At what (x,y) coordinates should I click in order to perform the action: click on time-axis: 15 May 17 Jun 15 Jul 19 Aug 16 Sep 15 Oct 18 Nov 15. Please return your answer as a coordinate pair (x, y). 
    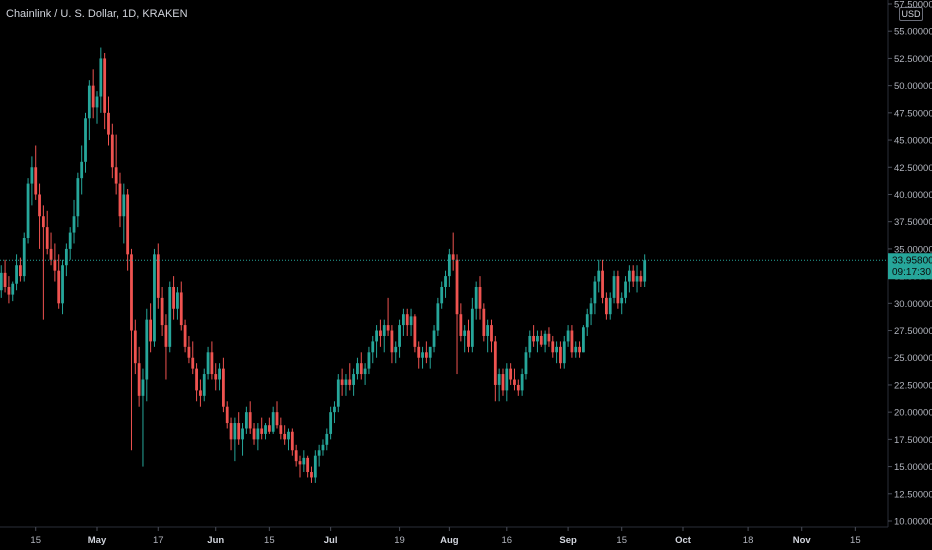
    Looking at the image, I should click on (445, 536).